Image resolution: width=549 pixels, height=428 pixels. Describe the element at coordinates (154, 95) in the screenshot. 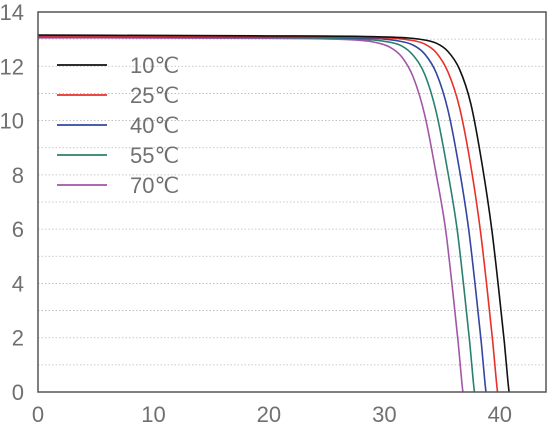

I see `legend-label: 25℃` at that location.